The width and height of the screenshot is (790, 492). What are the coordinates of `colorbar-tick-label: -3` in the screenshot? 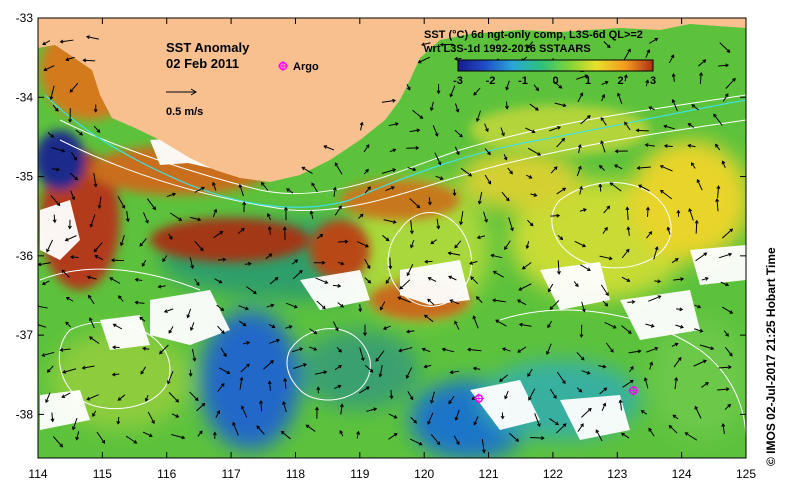 It's located at (458, 81).